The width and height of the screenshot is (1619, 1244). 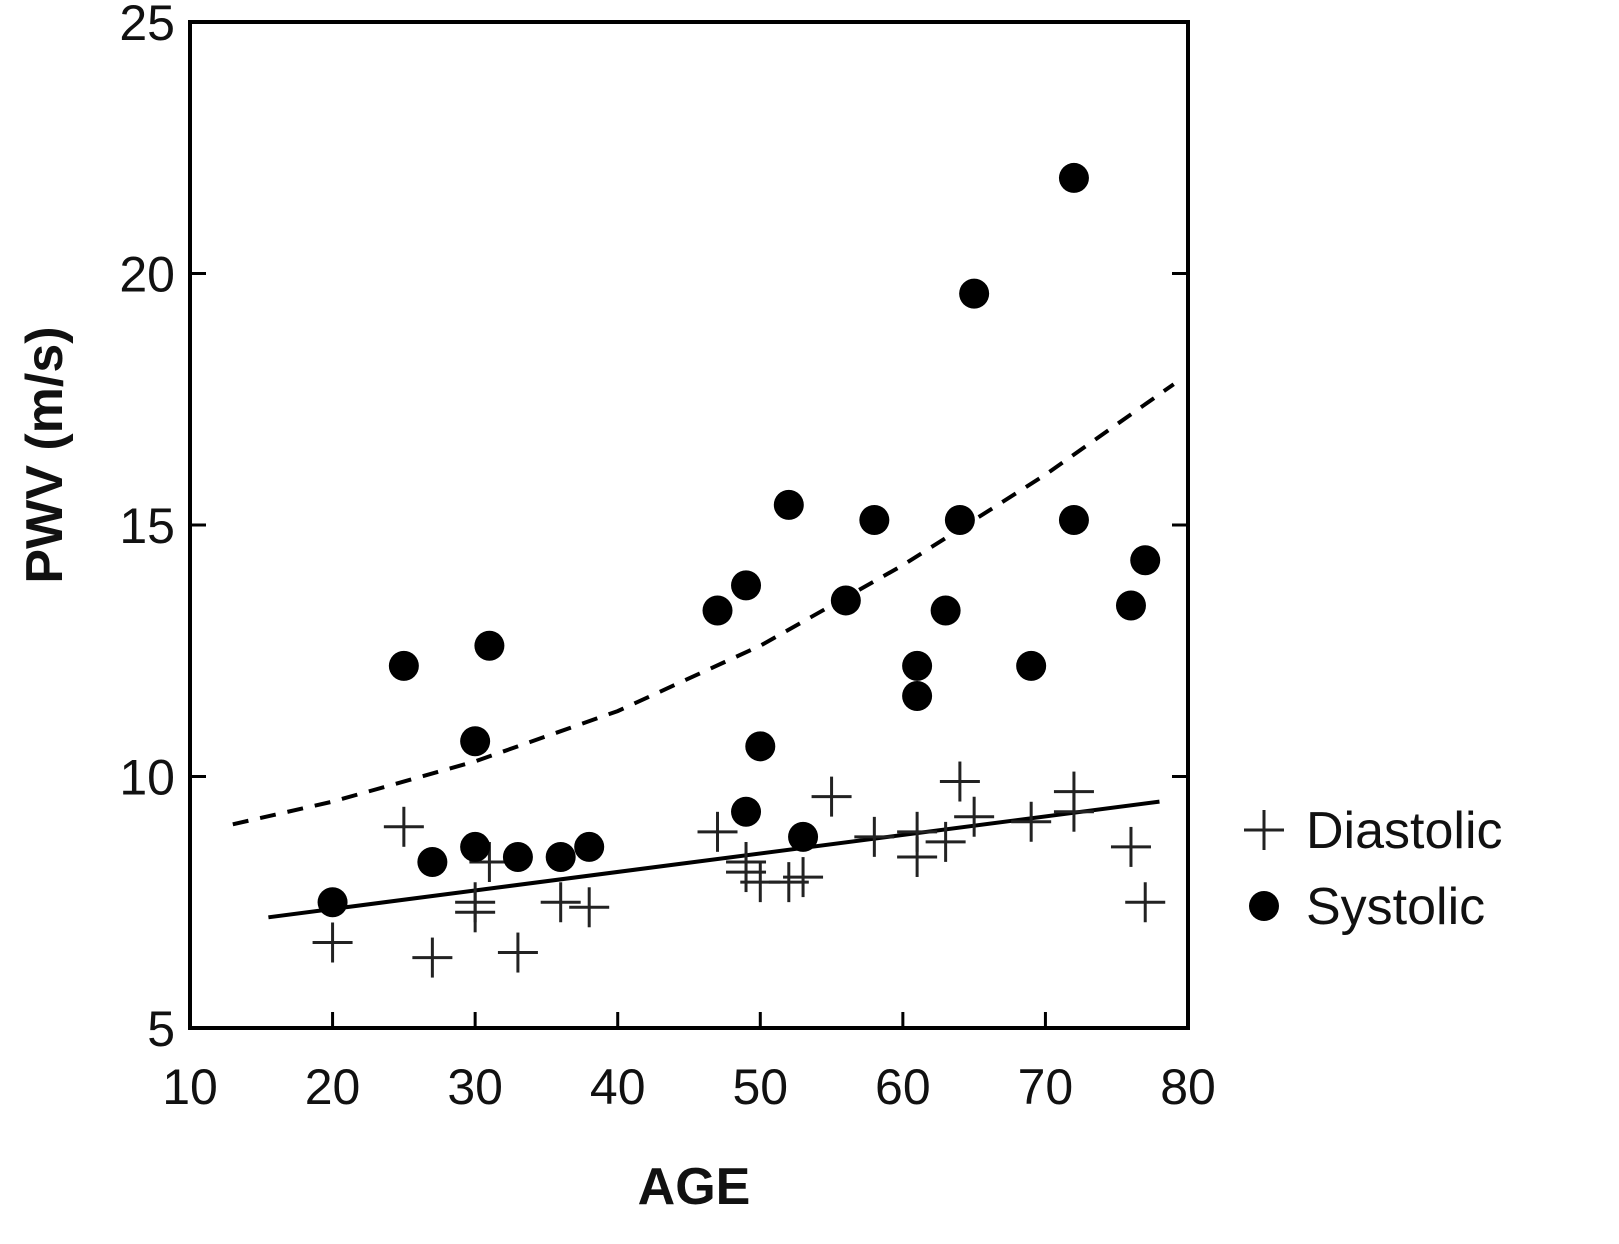 I want to click on y-tick-label: 20, so click(x=147, y=275).